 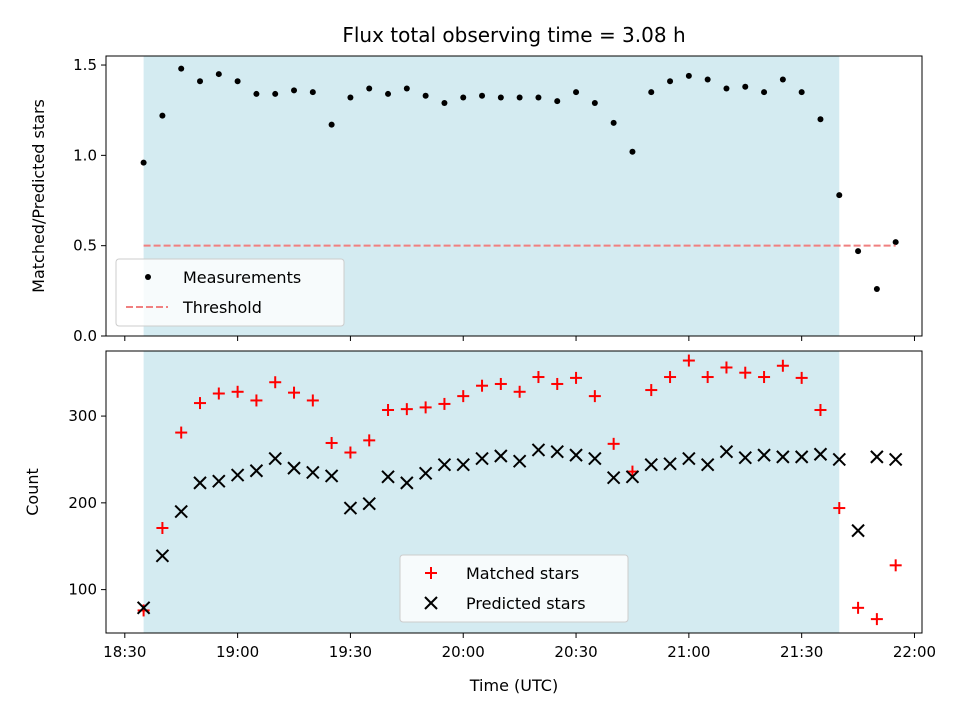 What do you see at coordinates (575, 652) in the screenshot?
I see `x-tick-label: 20:30` at bounding box center [575, 652].